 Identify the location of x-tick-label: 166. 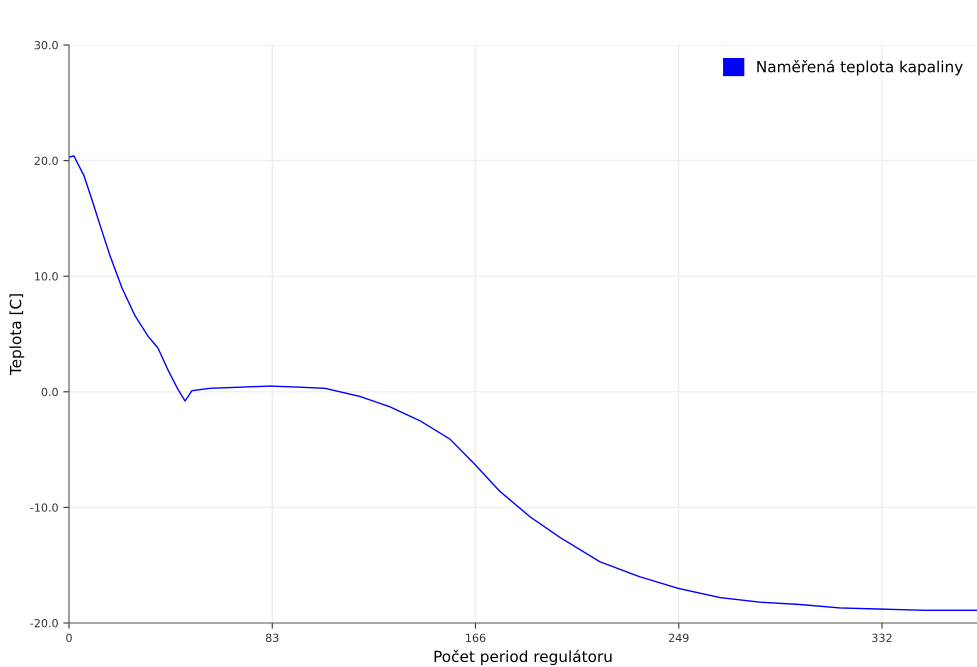
(476, 638).